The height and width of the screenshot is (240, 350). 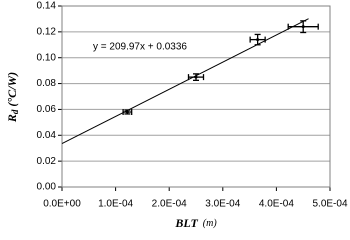 What do you see at coordinates (12, 118) in the screenshot?
I see `y-label-main: R` at bounding box center [12, 118].